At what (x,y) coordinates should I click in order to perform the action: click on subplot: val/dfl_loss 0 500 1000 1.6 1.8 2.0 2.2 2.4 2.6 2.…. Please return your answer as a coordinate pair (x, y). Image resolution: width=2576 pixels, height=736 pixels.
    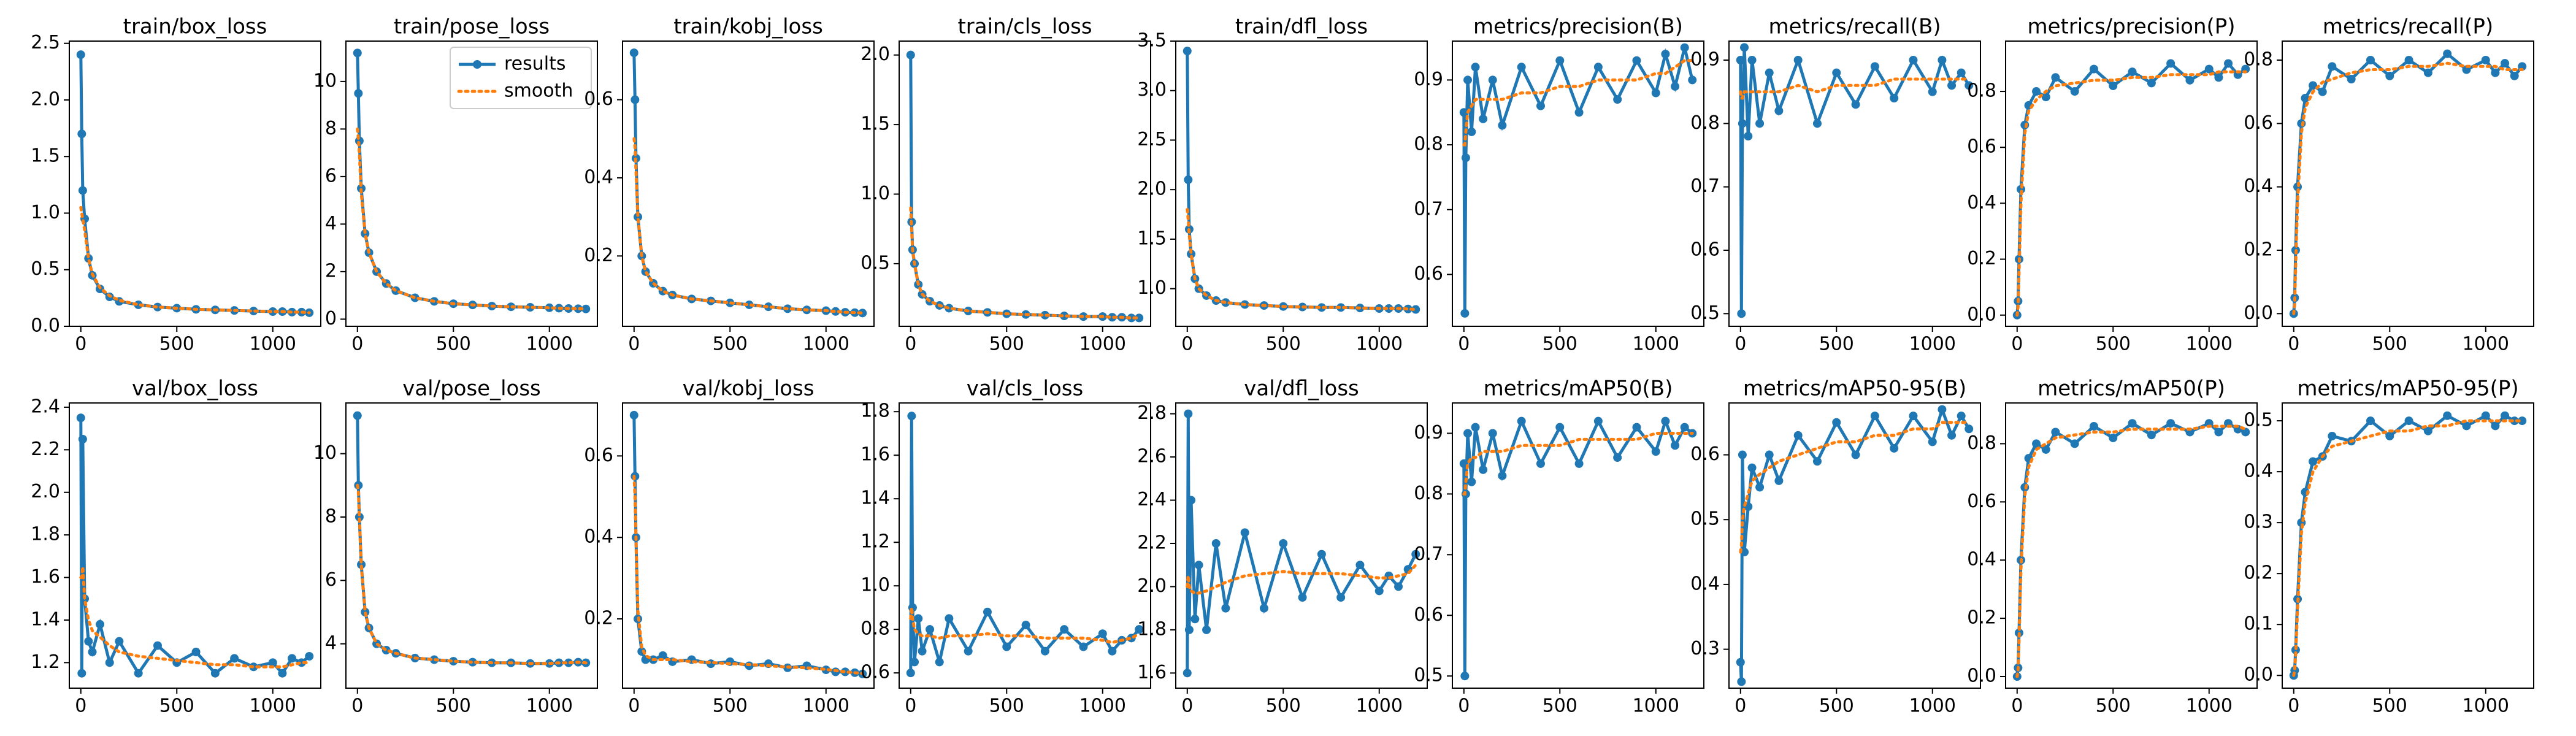
    Looking at the image, I should click on (1282, 547).